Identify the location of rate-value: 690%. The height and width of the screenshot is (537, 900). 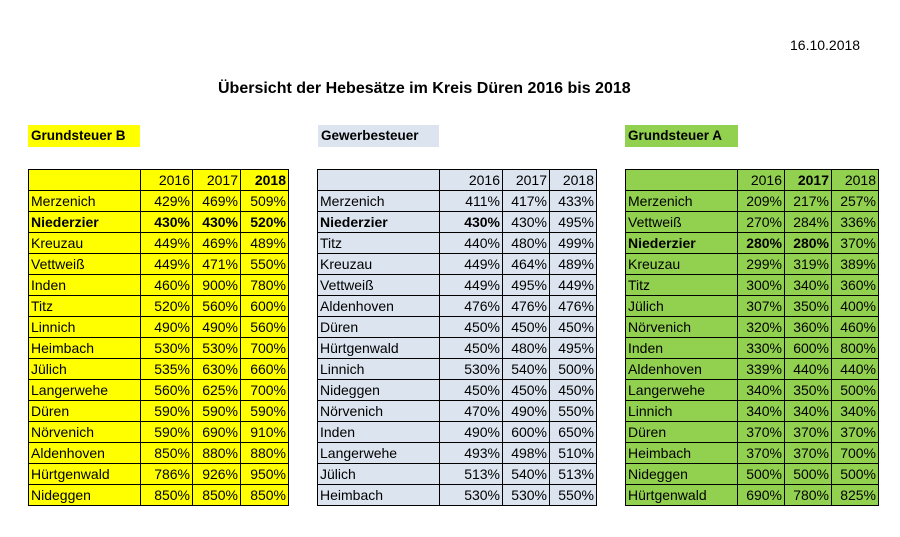
(761, 495).